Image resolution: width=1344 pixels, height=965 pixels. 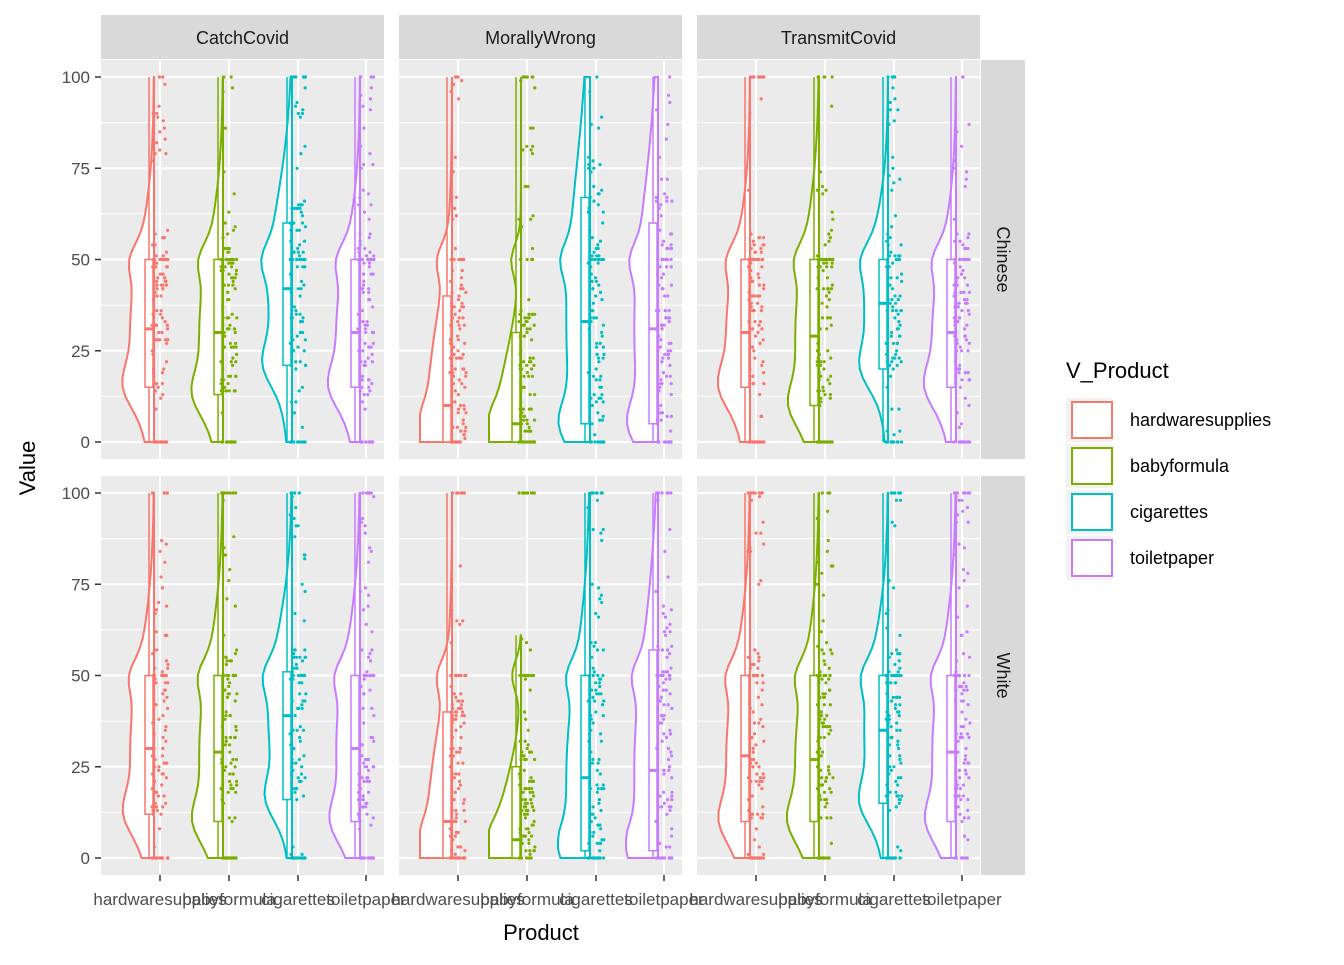 What do you see at coordinates (218, 748) in the screenshot?
I see `box-babyformula` at bounding box center [218, 748].